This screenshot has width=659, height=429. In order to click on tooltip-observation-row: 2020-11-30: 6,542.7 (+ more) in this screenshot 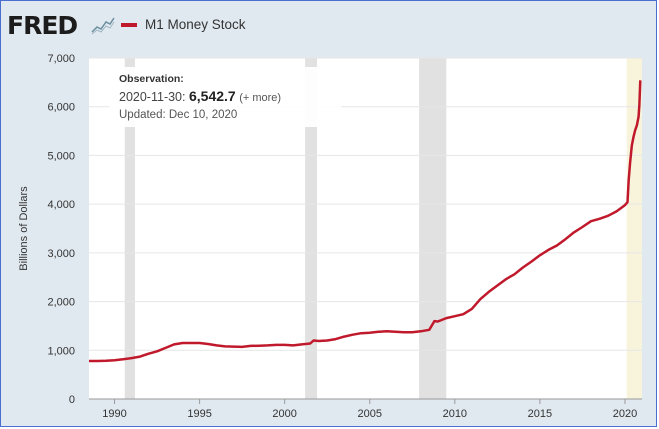, I will do `click(200, 96)`.